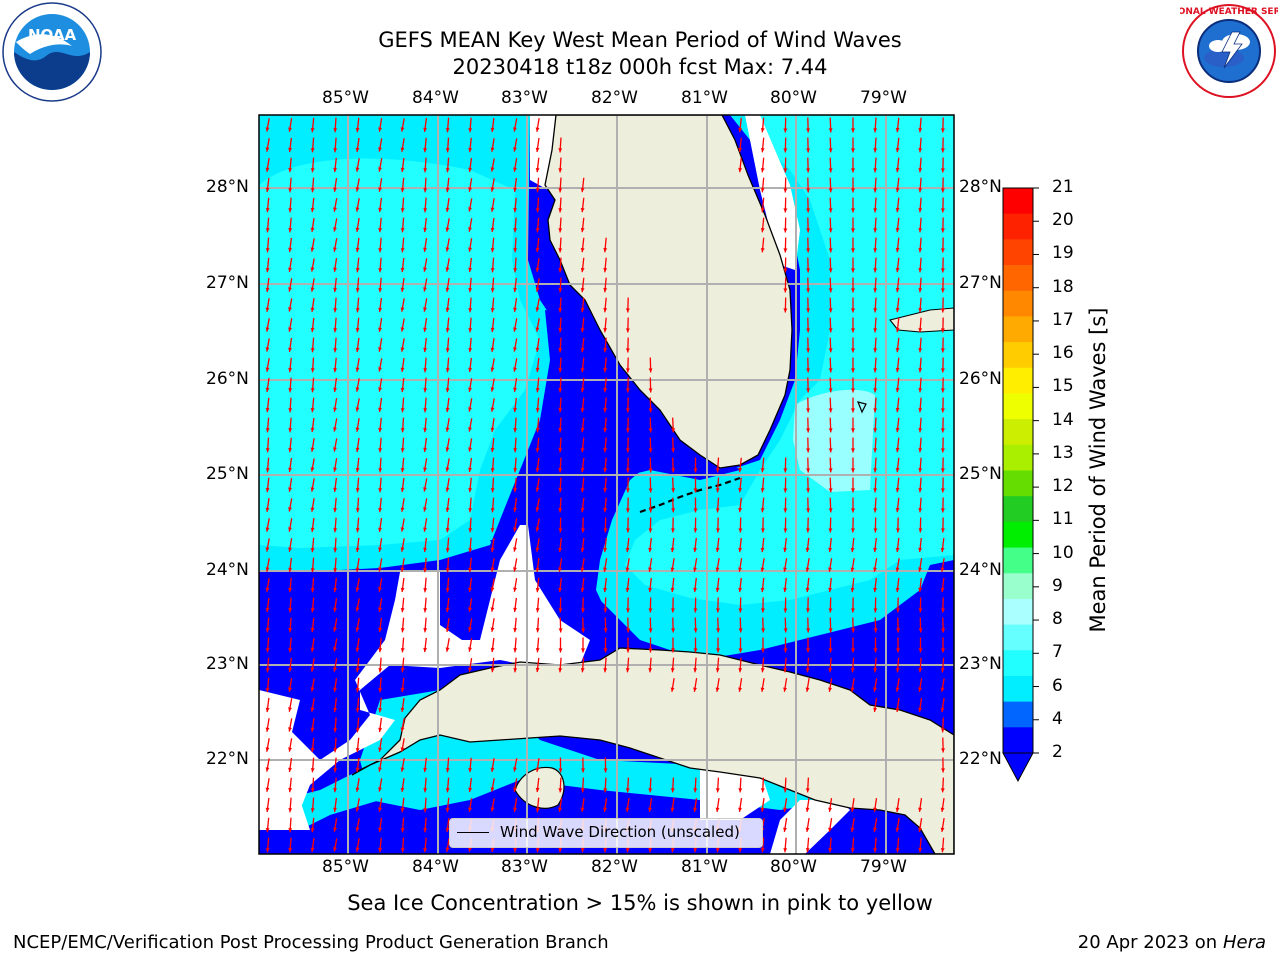 This screenshot has width=1280, height=960. What do you see at coordinates (524, 867) in the screenshot?
I see `lon-label-bottom-83: 83°W` at bounding box center [524, 867].